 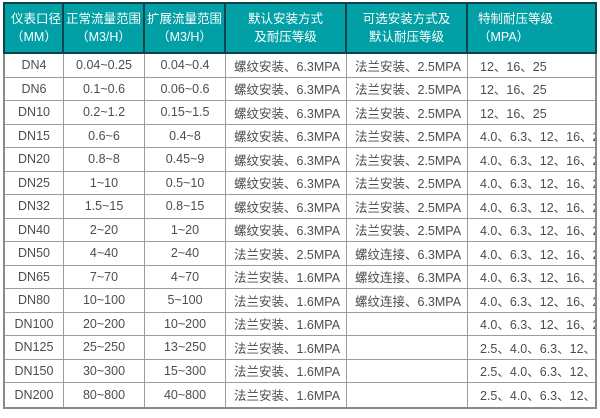 What do you see at coordinates (185, 277) in the screenshot?
I see `cell-extended-flow-range: 4~70` at bounding box center [185, 277].